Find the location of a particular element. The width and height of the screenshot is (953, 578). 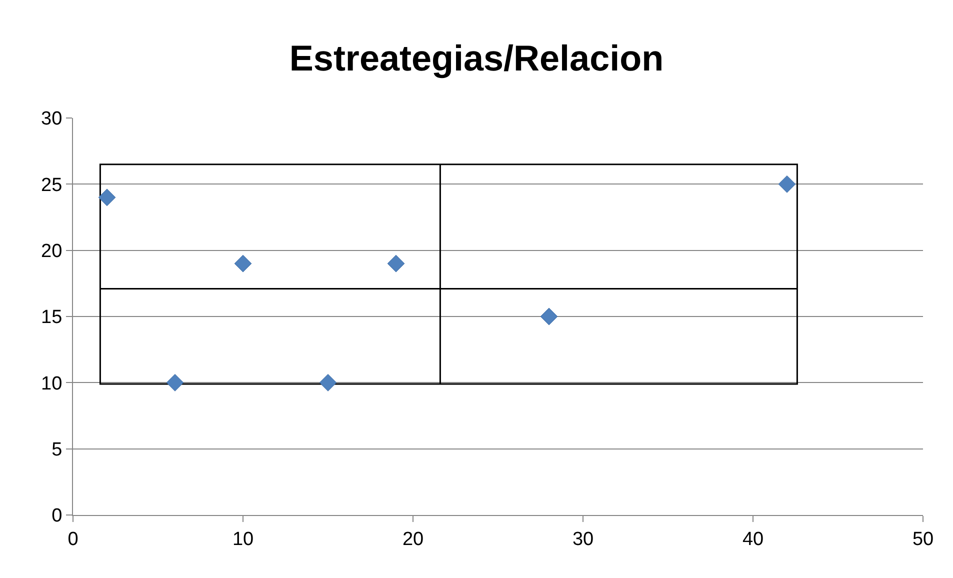

y-tick-label: 5 is located at coordinates (57, 449).